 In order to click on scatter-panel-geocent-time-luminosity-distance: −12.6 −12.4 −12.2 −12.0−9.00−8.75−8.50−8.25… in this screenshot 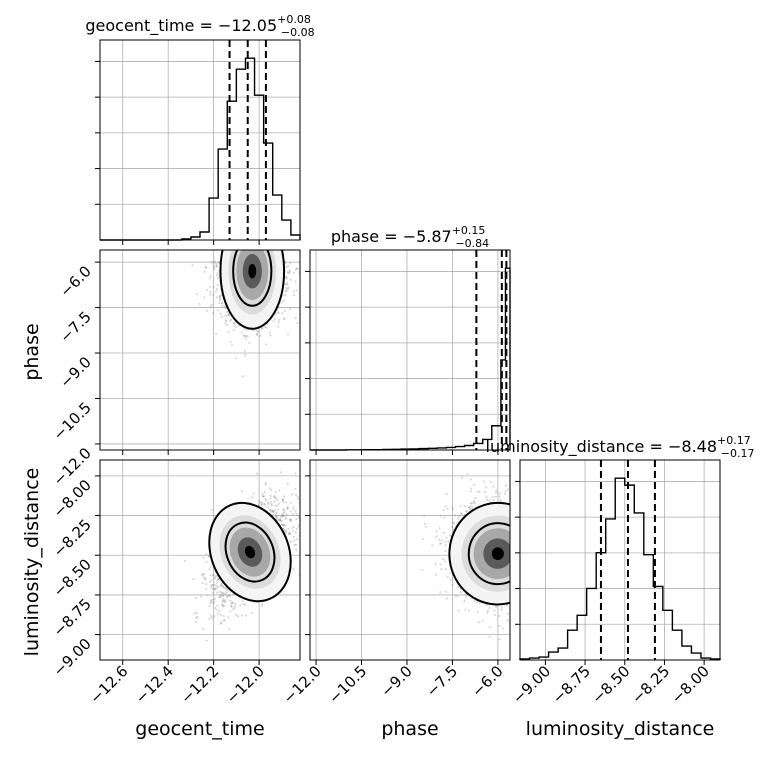, I will do `click(192, 583)`.